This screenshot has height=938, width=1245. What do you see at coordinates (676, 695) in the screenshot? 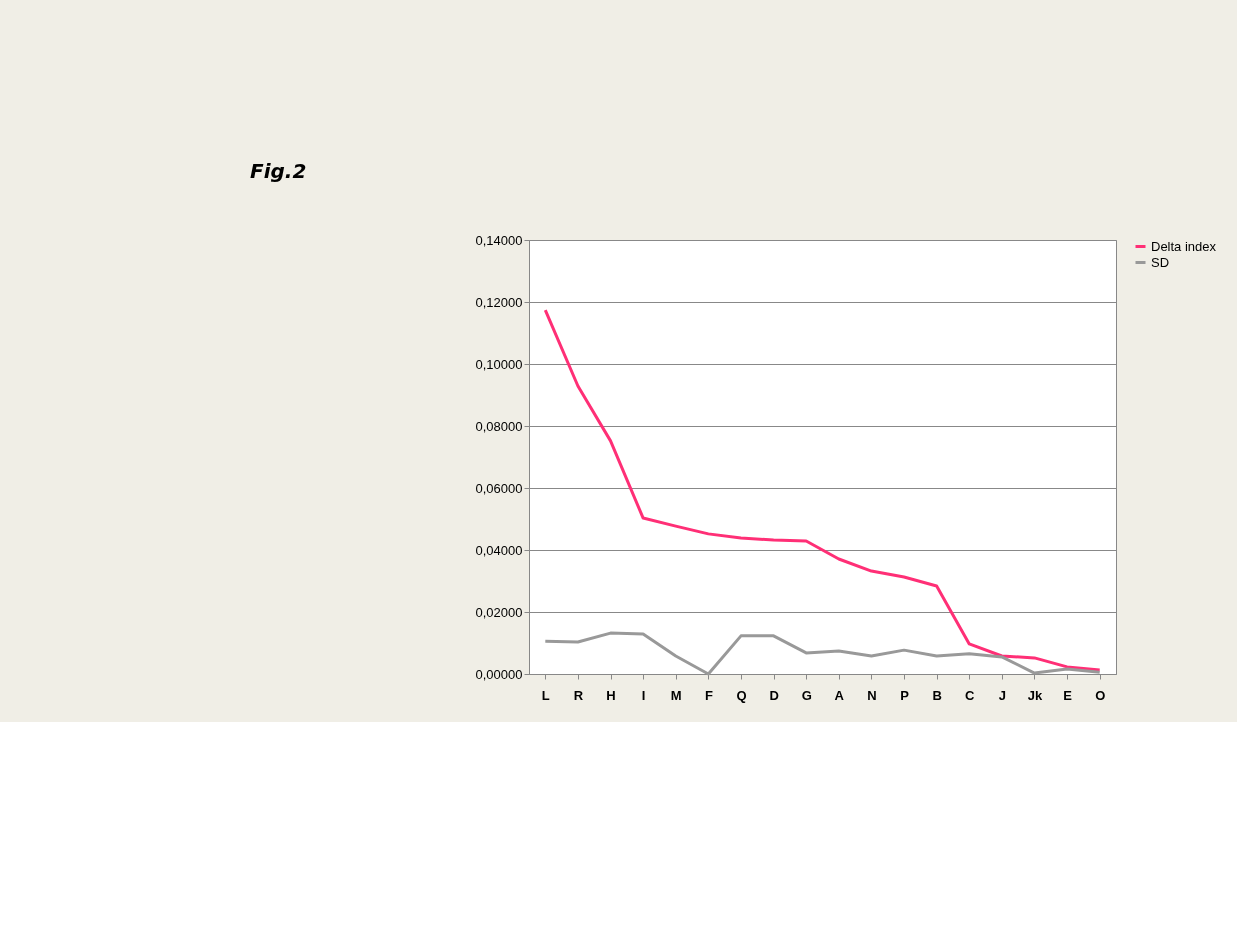
I see `x-tick-label: M` at bounding box center [676, 695].